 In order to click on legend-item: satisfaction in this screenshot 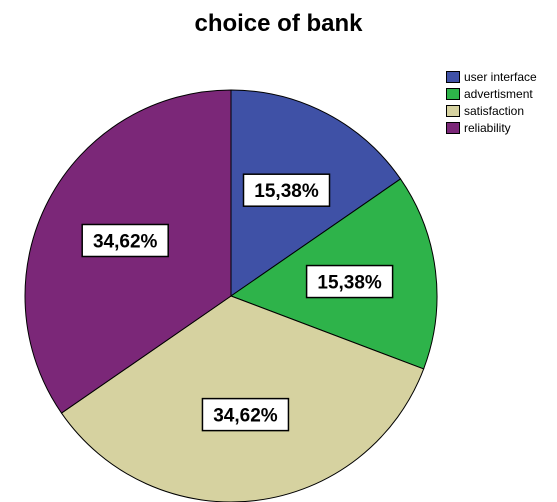, I will do `click(501, 110)`.